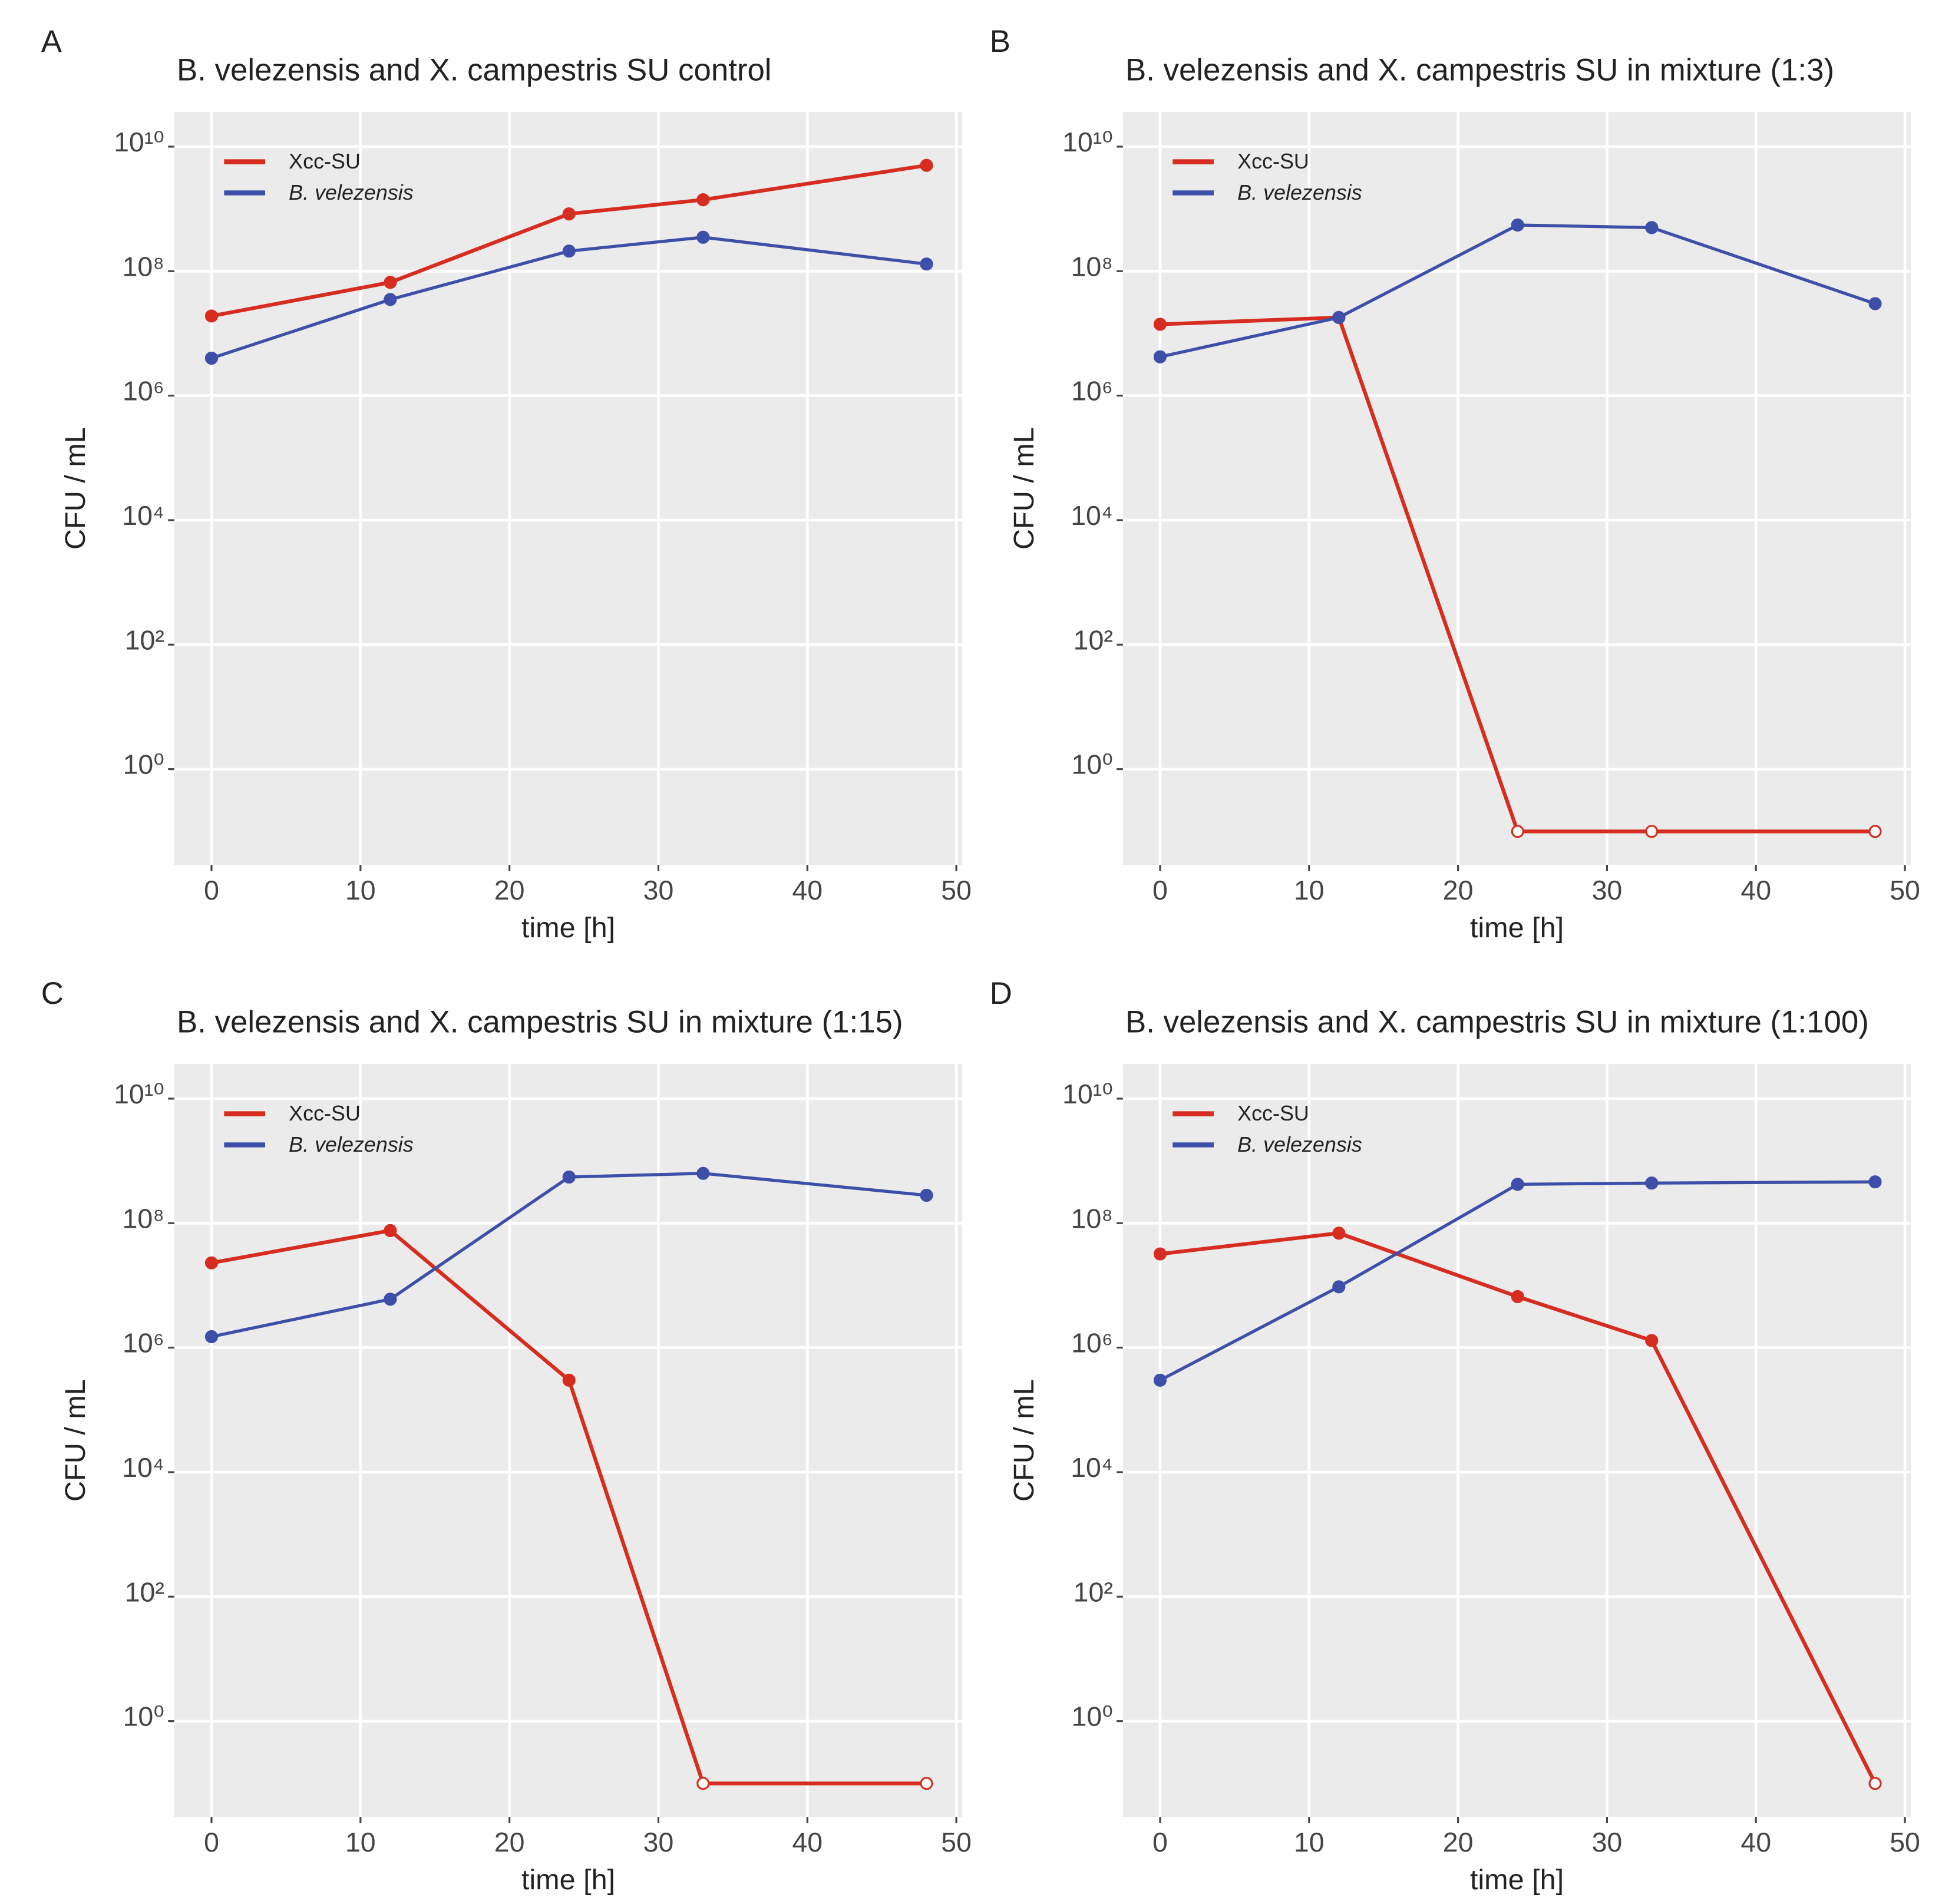  I want to click on panel-label: B, so click(1000, 41).